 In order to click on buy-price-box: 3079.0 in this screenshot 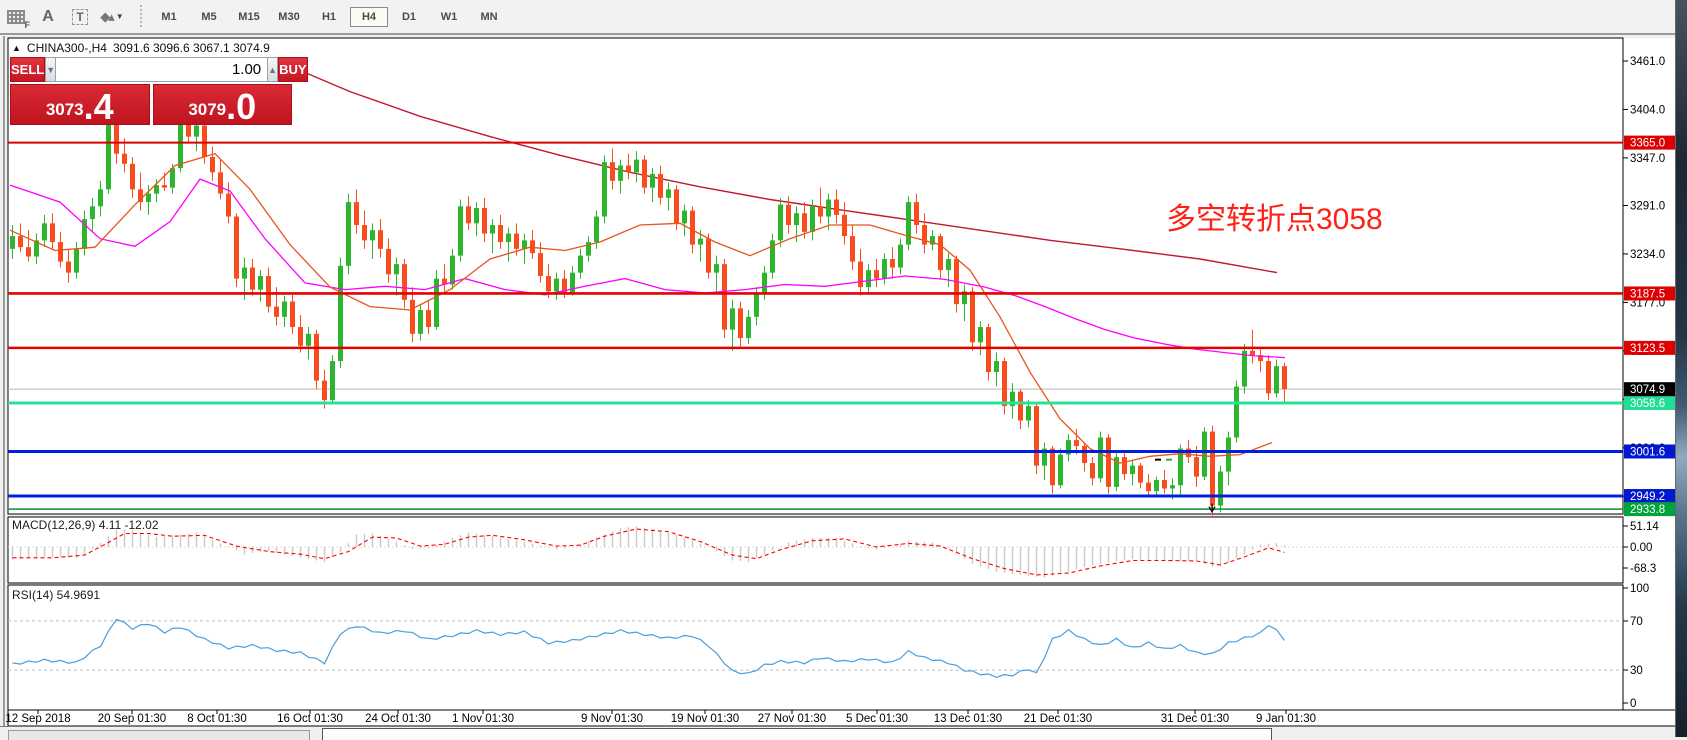, I will do `click(222, 104)`.